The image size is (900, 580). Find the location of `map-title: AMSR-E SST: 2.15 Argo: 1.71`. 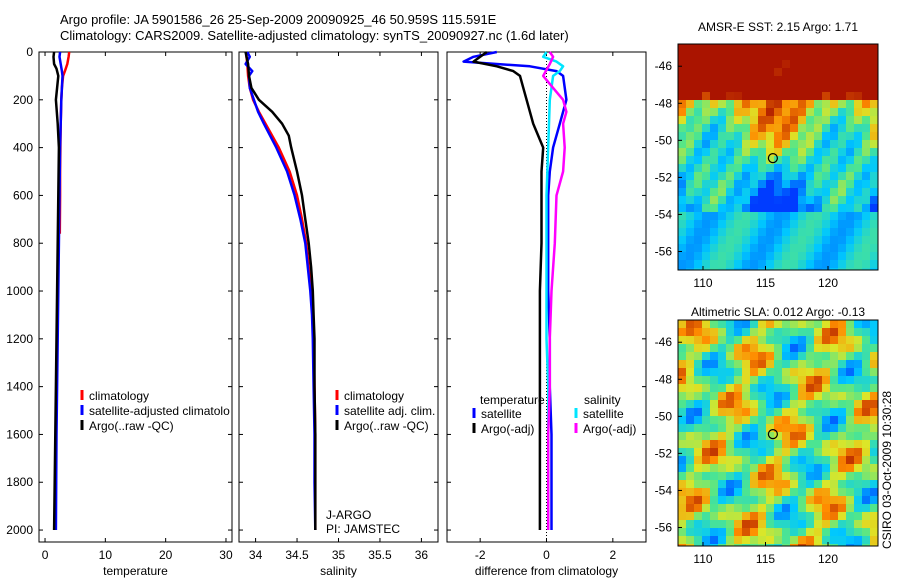

map-title: AMSR-E SST: 2.15 Argo: 1.71 is located at coordinates (778, 27).